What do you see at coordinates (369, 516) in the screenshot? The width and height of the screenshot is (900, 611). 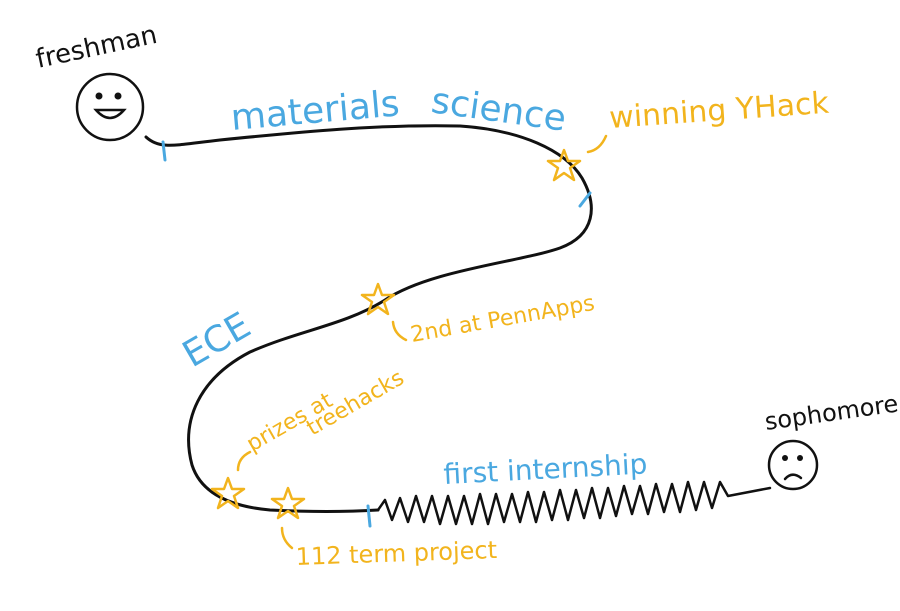 I see `phase-tick-internship` at bounding box center [369, 516].